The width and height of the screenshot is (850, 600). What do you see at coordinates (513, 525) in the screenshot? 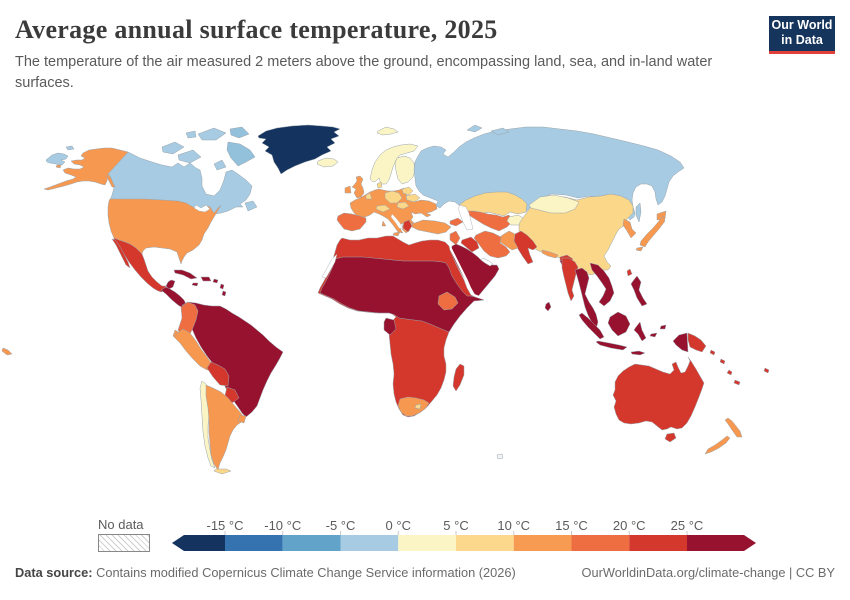
I see `svg-text: 10 °C` at bounding box center [513, 525].